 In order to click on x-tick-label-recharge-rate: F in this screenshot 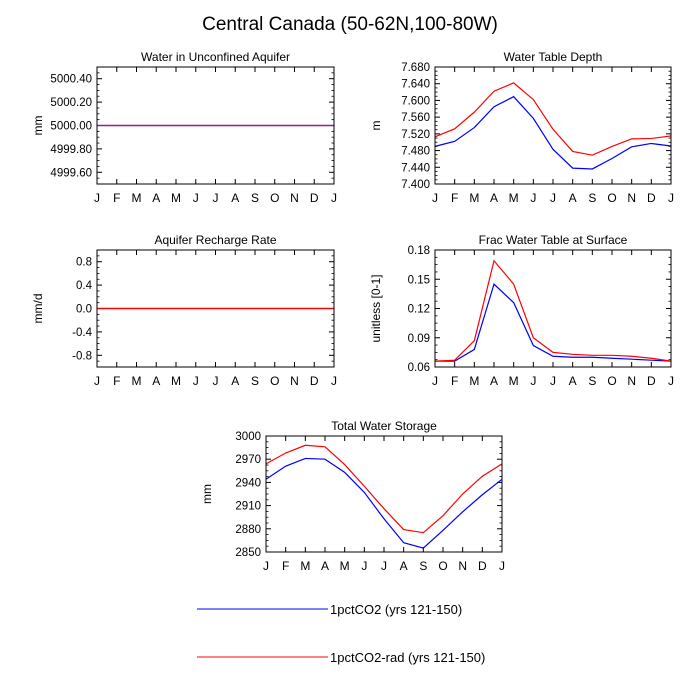, I will do `click(116, 381)`.